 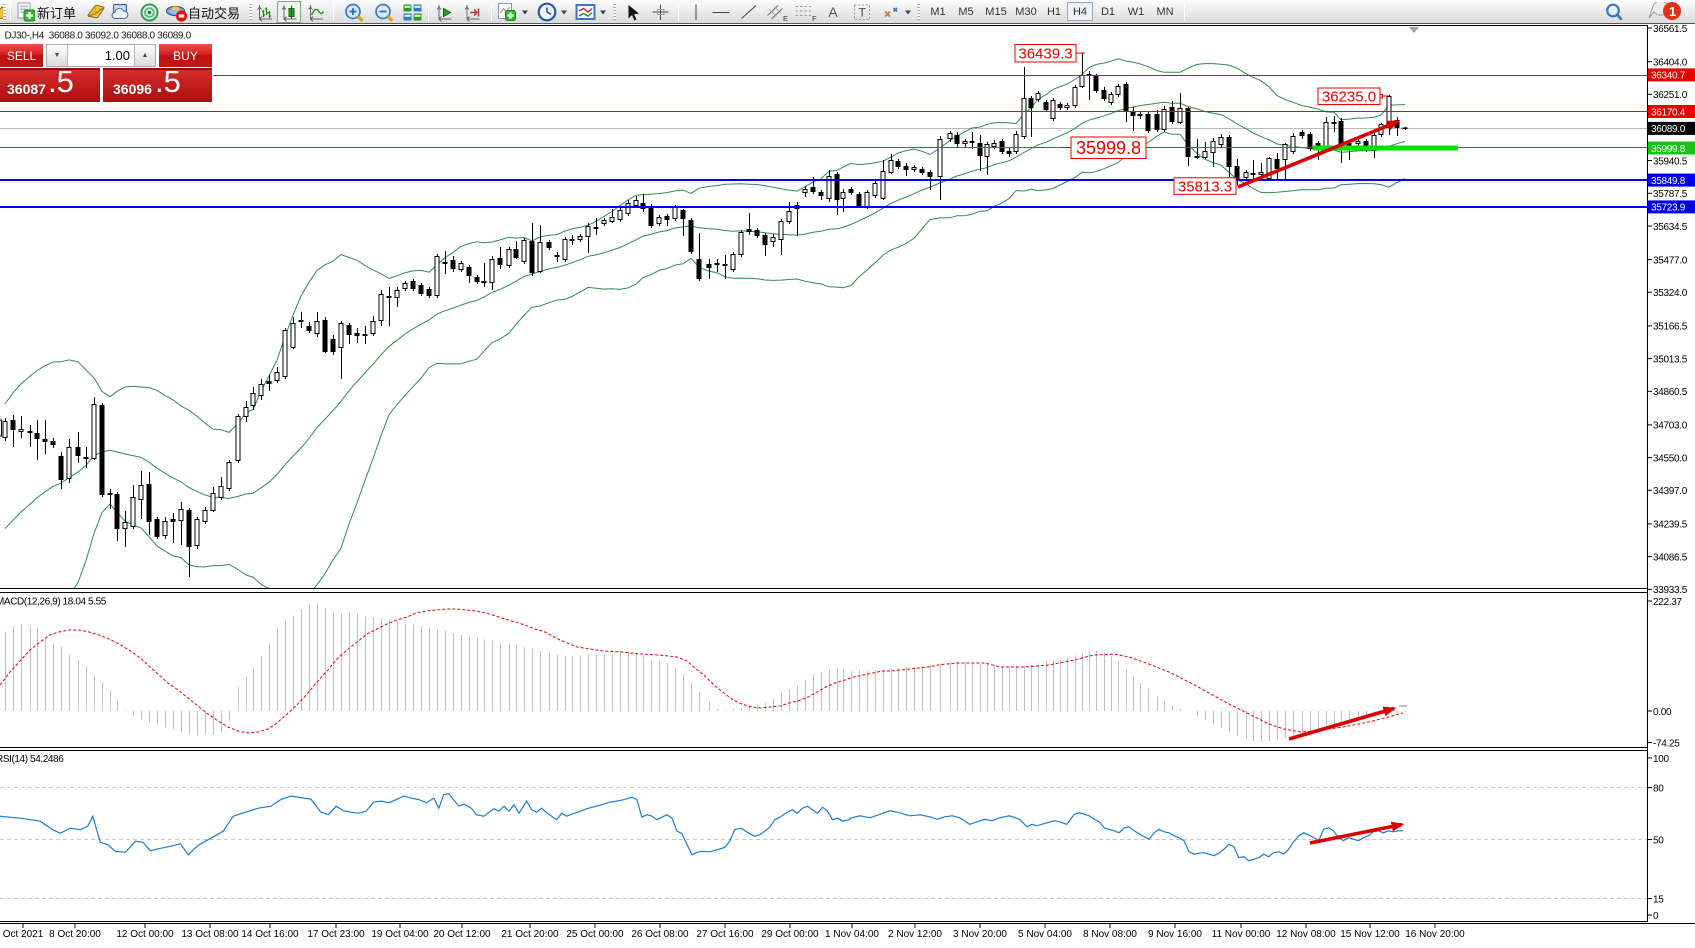 I want to click on svg-text: 35940.5, so click(x=1670, y=161).